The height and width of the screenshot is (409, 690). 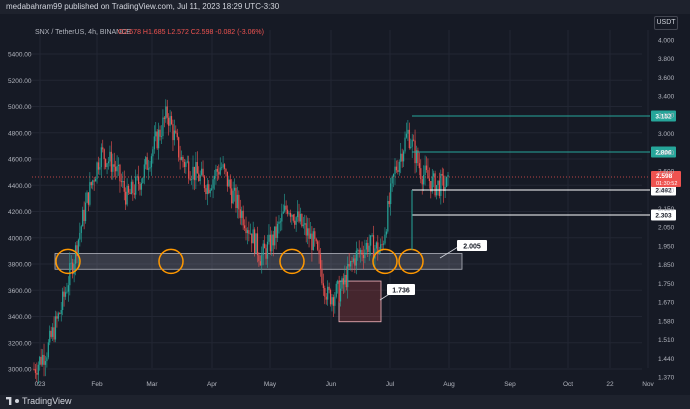 I want to click on right-axis-tick: 2.050, so click(x=666, y=228).